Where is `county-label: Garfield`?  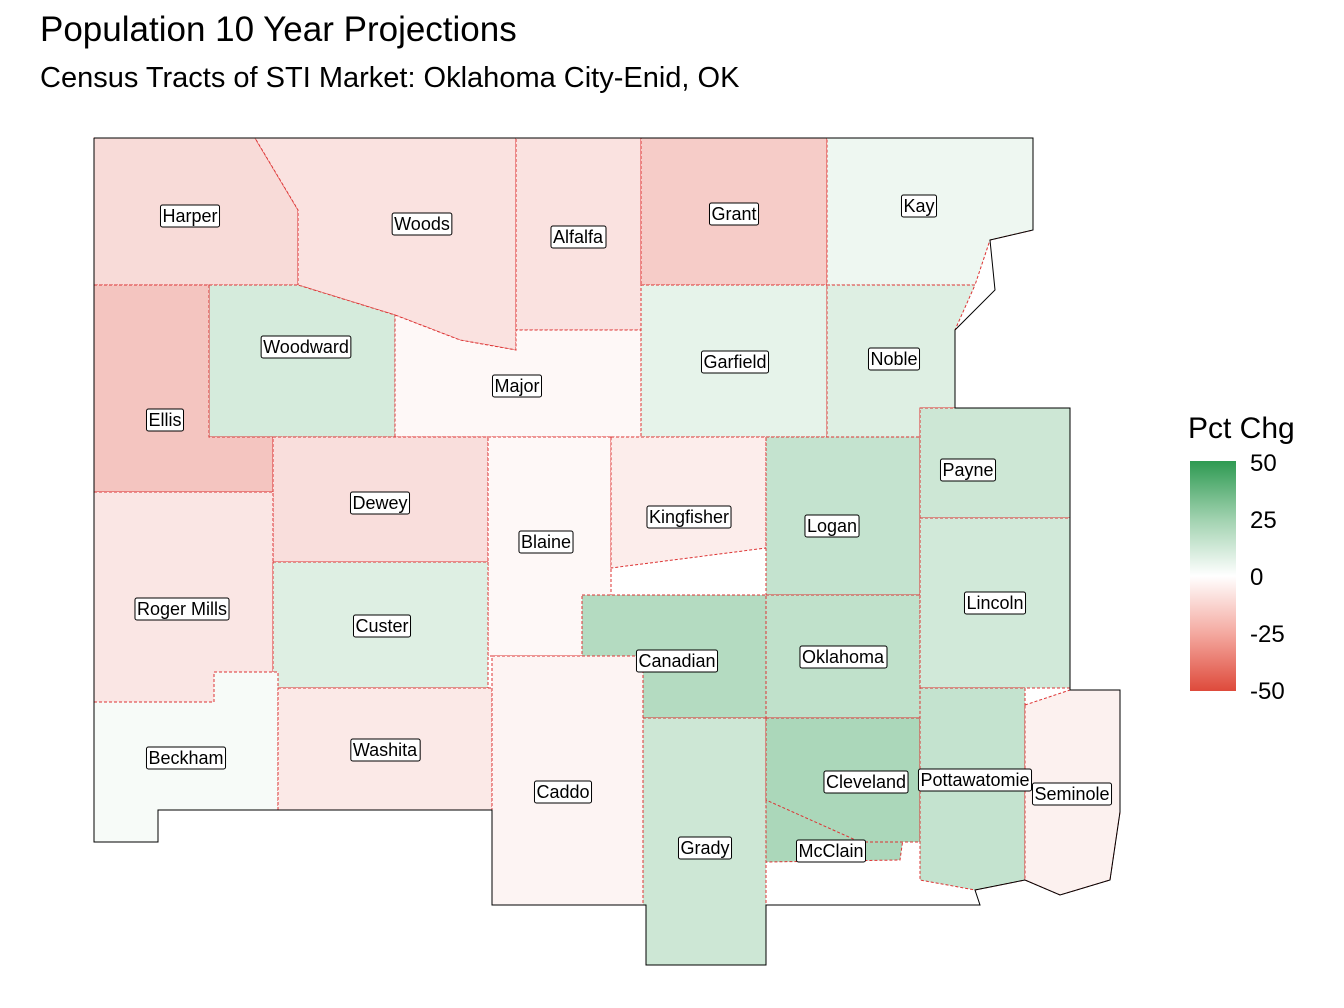
county-label: Garfield is located at coordinates (735, 362).